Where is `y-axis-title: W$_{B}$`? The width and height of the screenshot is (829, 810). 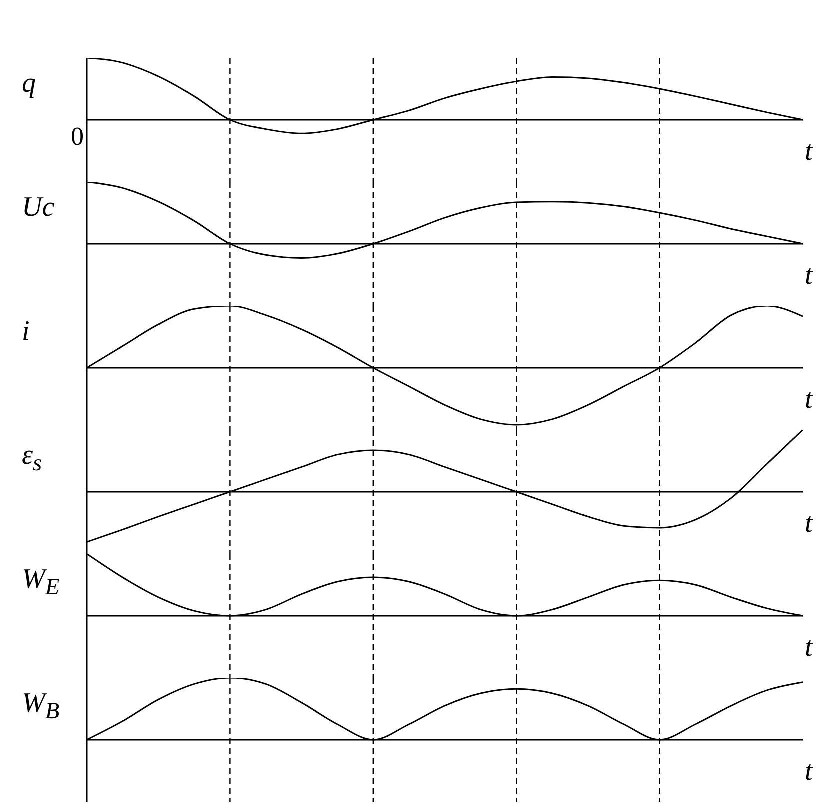
y-axis-title: W$_{B}$ is located at coordinates (41, 707).